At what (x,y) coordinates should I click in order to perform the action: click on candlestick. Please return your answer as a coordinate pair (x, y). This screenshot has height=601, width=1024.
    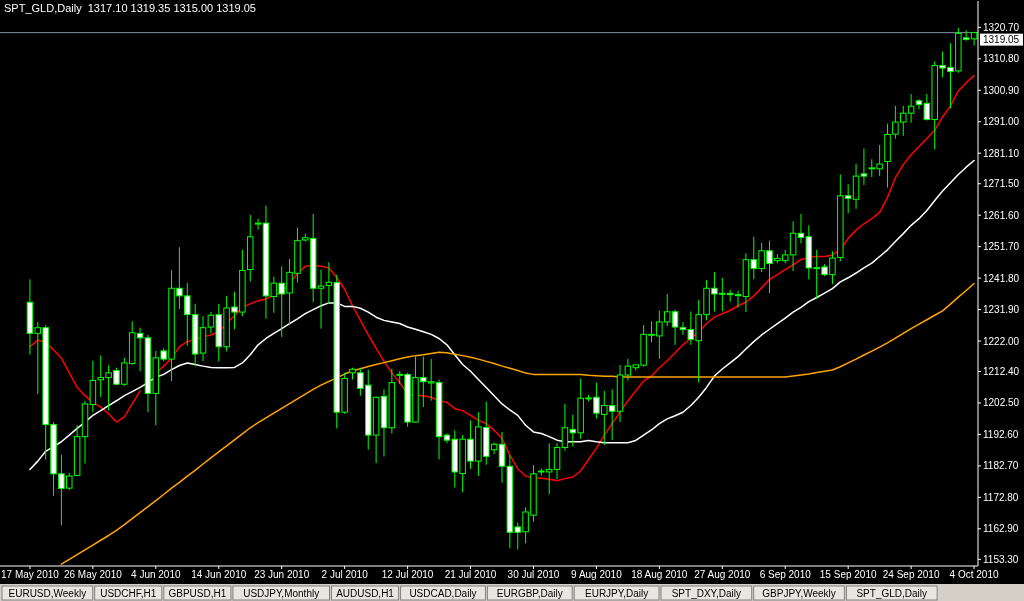
    Looking at the image, I should click on (864, 166).